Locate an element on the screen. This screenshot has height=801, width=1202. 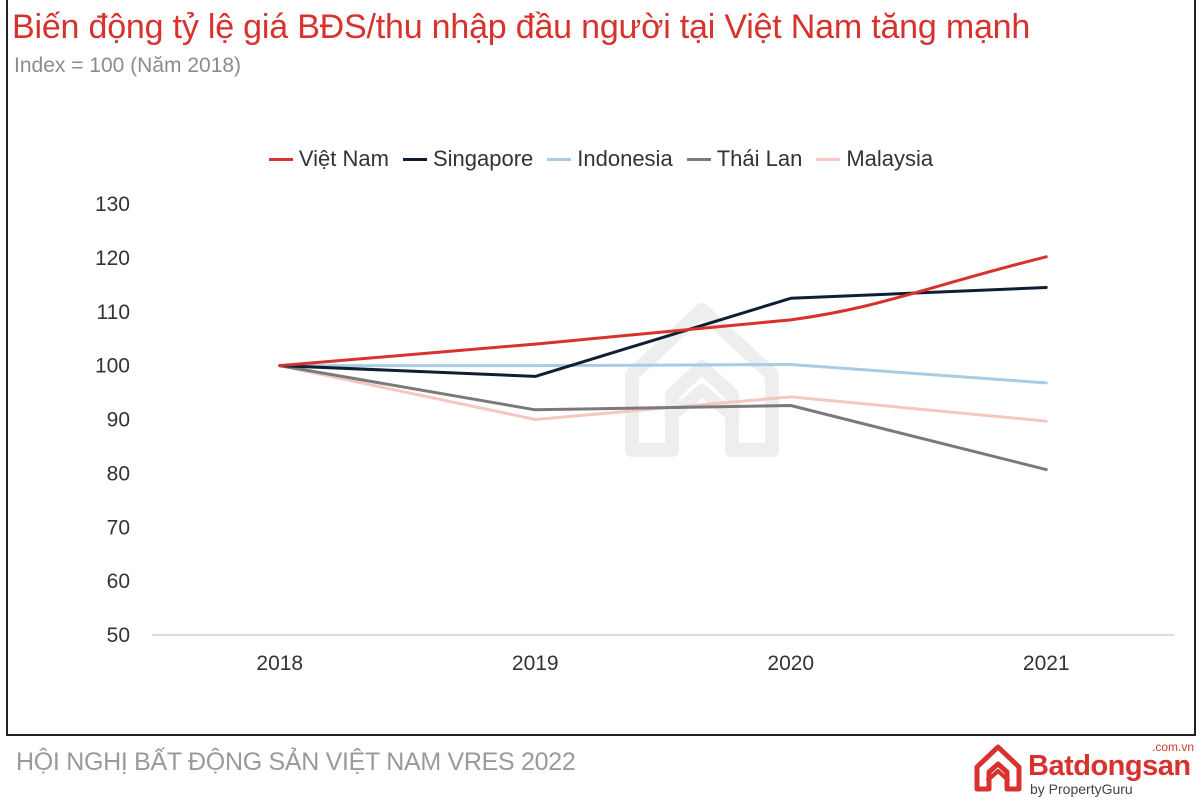
series-line-thái-lan is located at coordinates (663, 418).